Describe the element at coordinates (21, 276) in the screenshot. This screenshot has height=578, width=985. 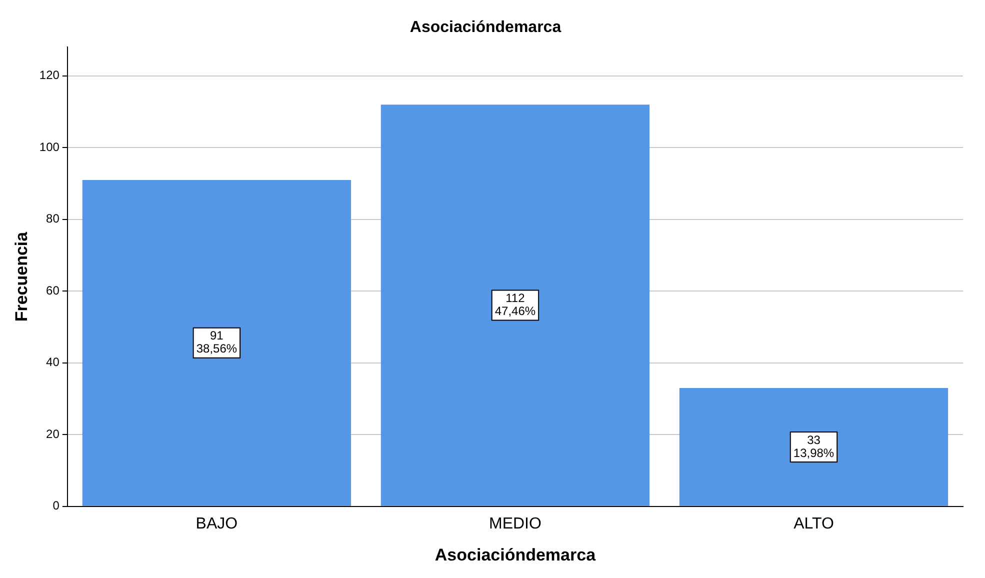
I see `y-axis-title: Frecuencia` at that location.